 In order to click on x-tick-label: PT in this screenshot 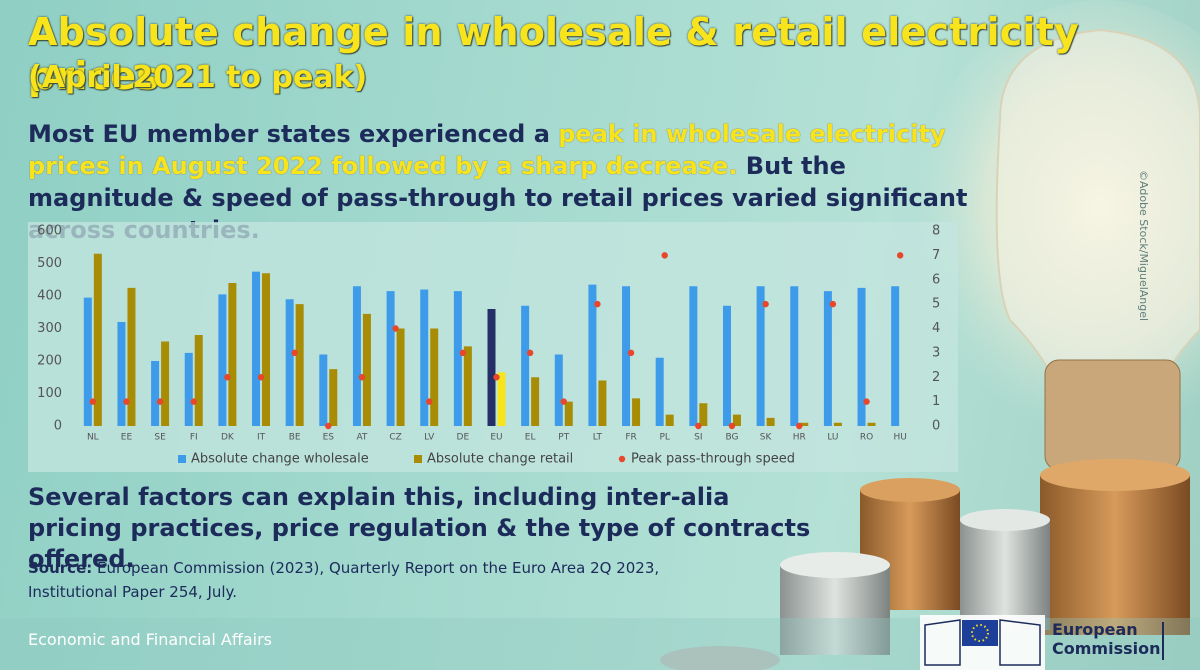, I will do `click(563, 438)`.